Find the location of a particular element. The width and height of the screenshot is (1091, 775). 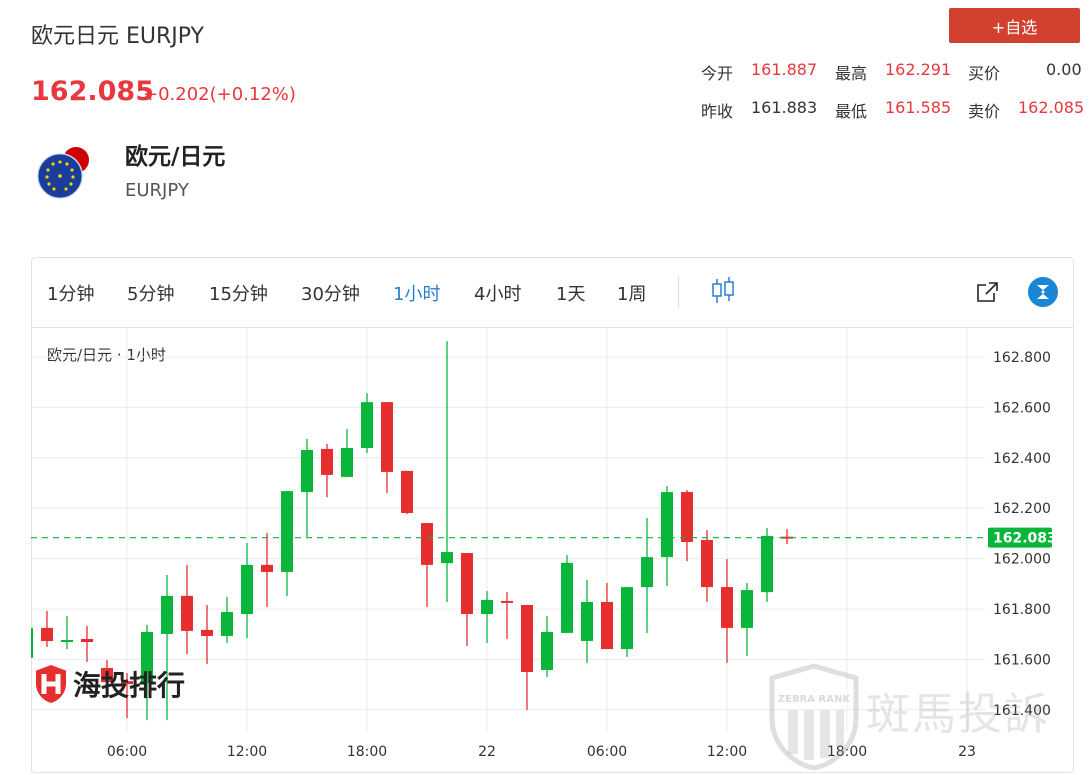

tab-1week: 1周 is located at coordinates (632, 294).